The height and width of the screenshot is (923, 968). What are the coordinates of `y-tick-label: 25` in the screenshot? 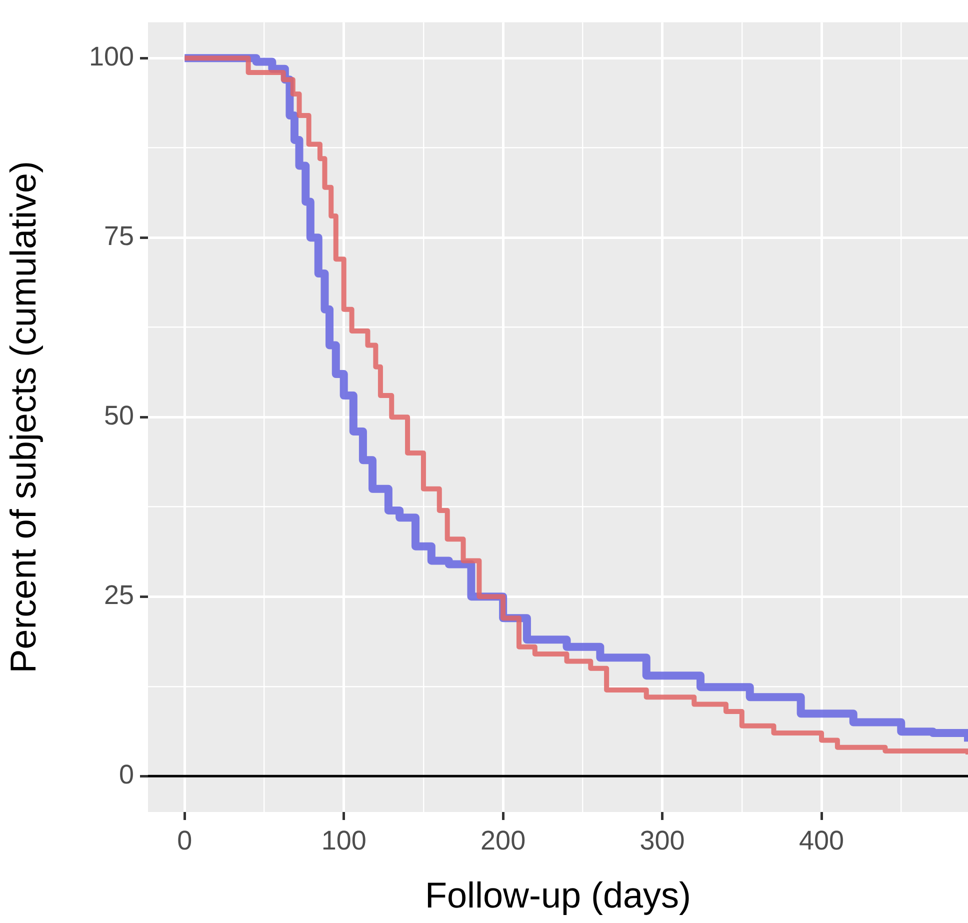 It's located at (119, 595).